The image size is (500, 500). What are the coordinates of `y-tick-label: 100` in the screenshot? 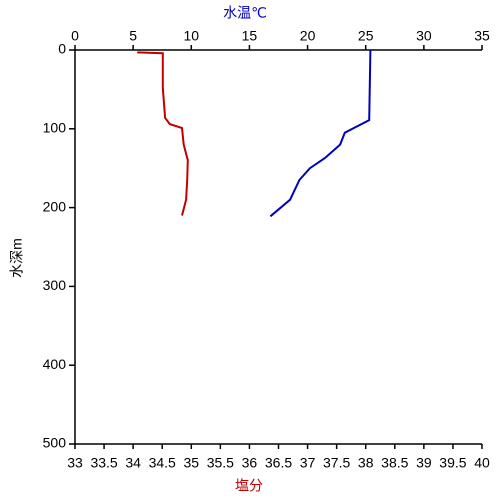 It's located at (55, 128).